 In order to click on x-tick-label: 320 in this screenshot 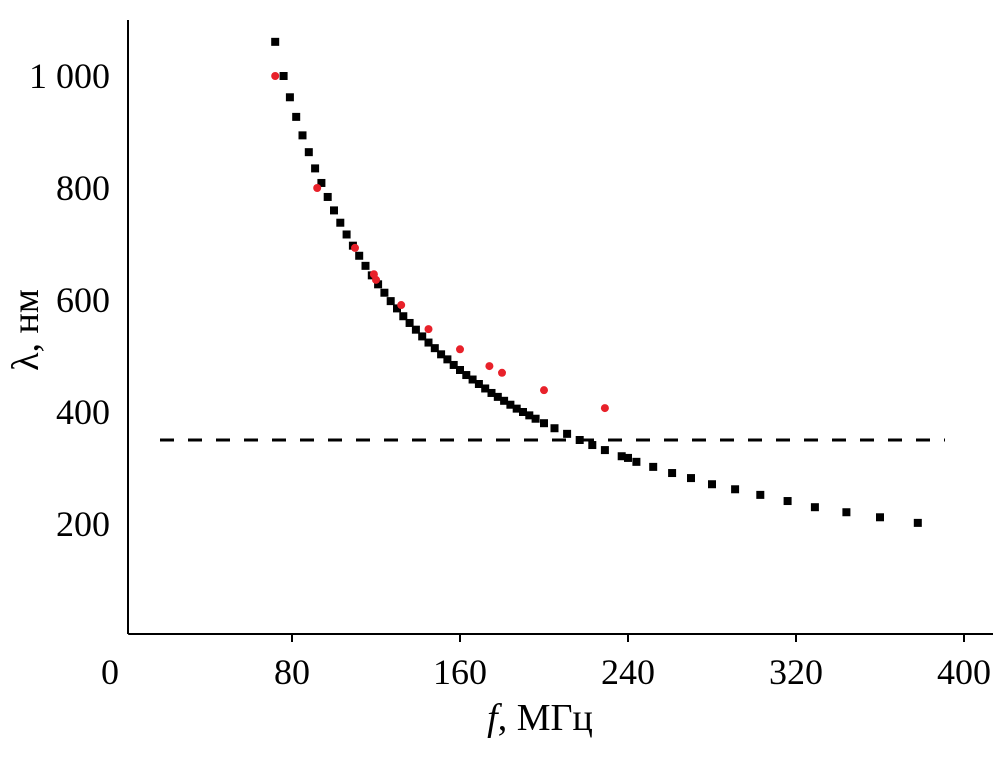, I will do `click(796, 672)`.